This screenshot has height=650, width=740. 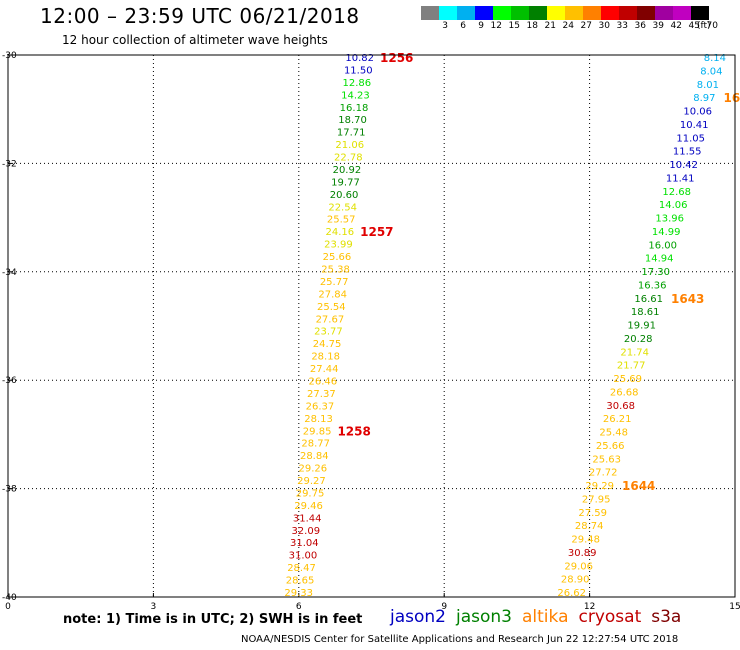 What do you see at coordinates (8, 607) in the screenshot?
I see `x-tick-label: 0` at bounding box center [8, 607].